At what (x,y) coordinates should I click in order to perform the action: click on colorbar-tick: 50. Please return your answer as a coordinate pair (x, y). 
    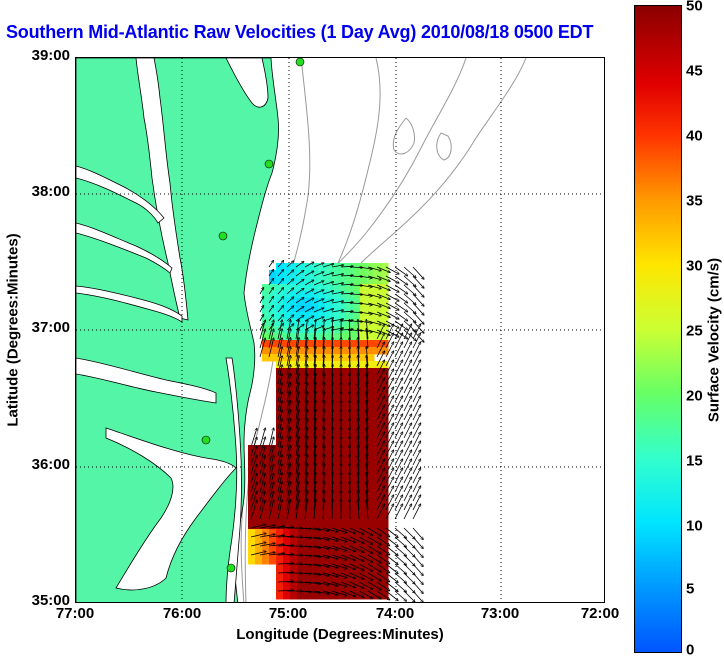
    Looking at the image, I should click on (694, 7).